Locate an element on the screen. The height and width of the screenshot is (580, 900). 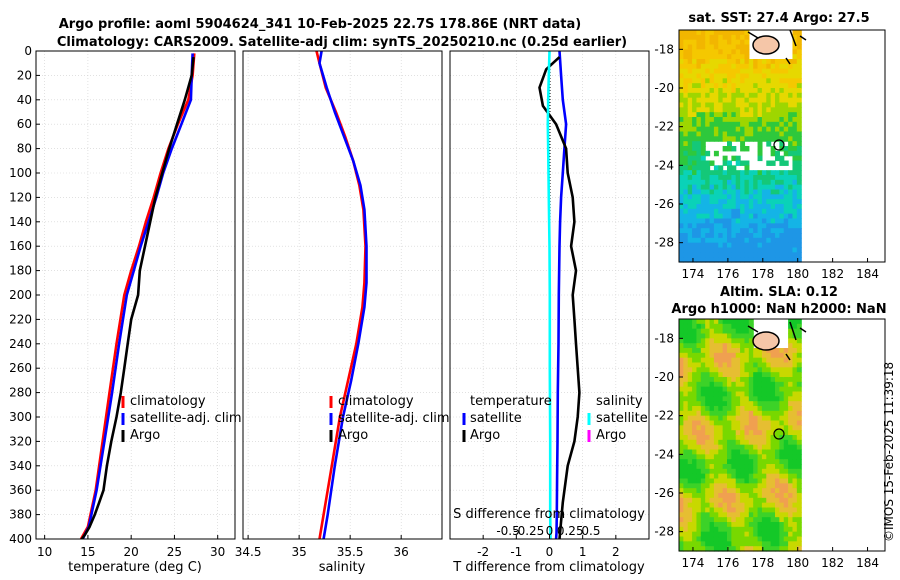
lon-tick-label: 180 is located at coordinates (797, 274).